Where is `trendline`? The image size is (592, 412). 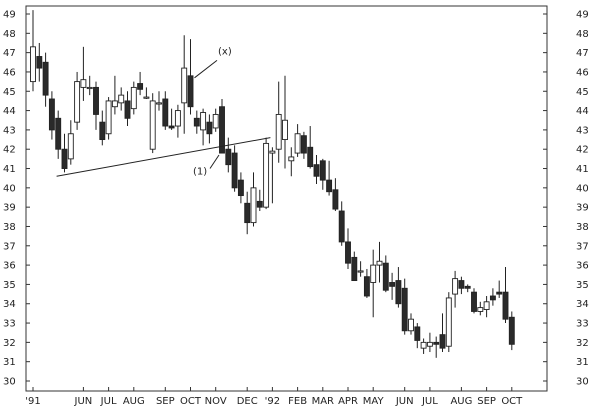 trendline is located at coordinates (163, 157).